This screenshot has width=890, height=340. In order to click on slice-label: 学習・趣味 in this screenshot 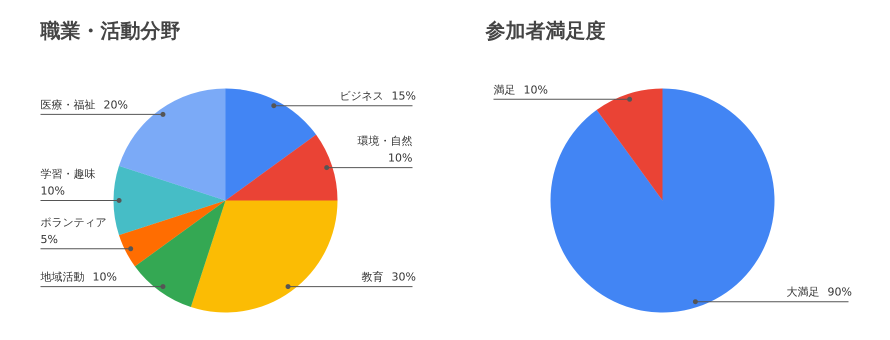, I will do `click(68, 174)`.